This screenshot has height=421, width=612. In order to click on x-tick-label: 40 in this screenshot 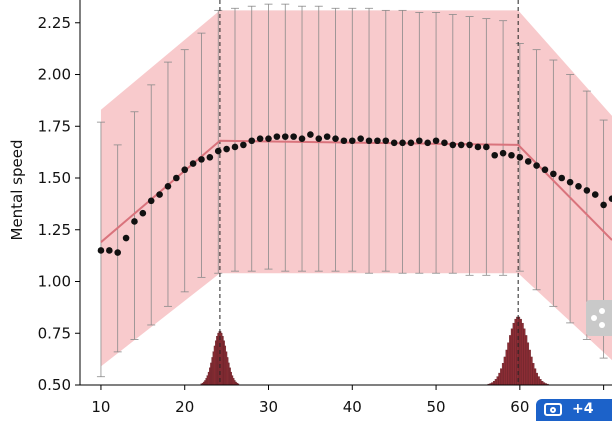, I will do `click(352, 407)`.